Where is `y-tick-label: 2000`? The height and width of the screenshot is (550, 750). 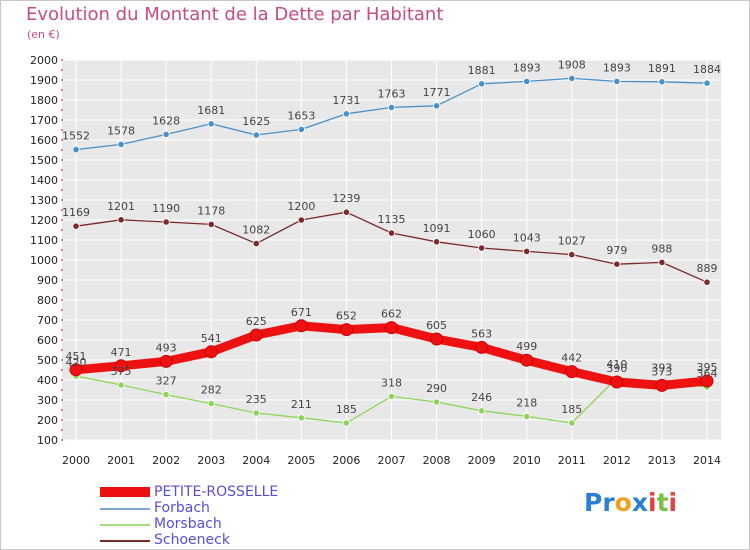
y-tick-label: 2000 is located at coordinates (44, 60).